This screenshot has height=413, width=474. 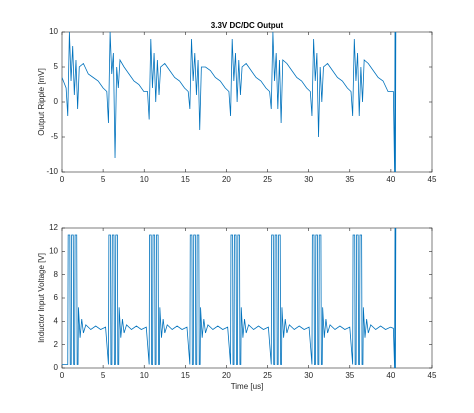 I want to click on x-axis-label: Time [us], so click(x=247, y=386).